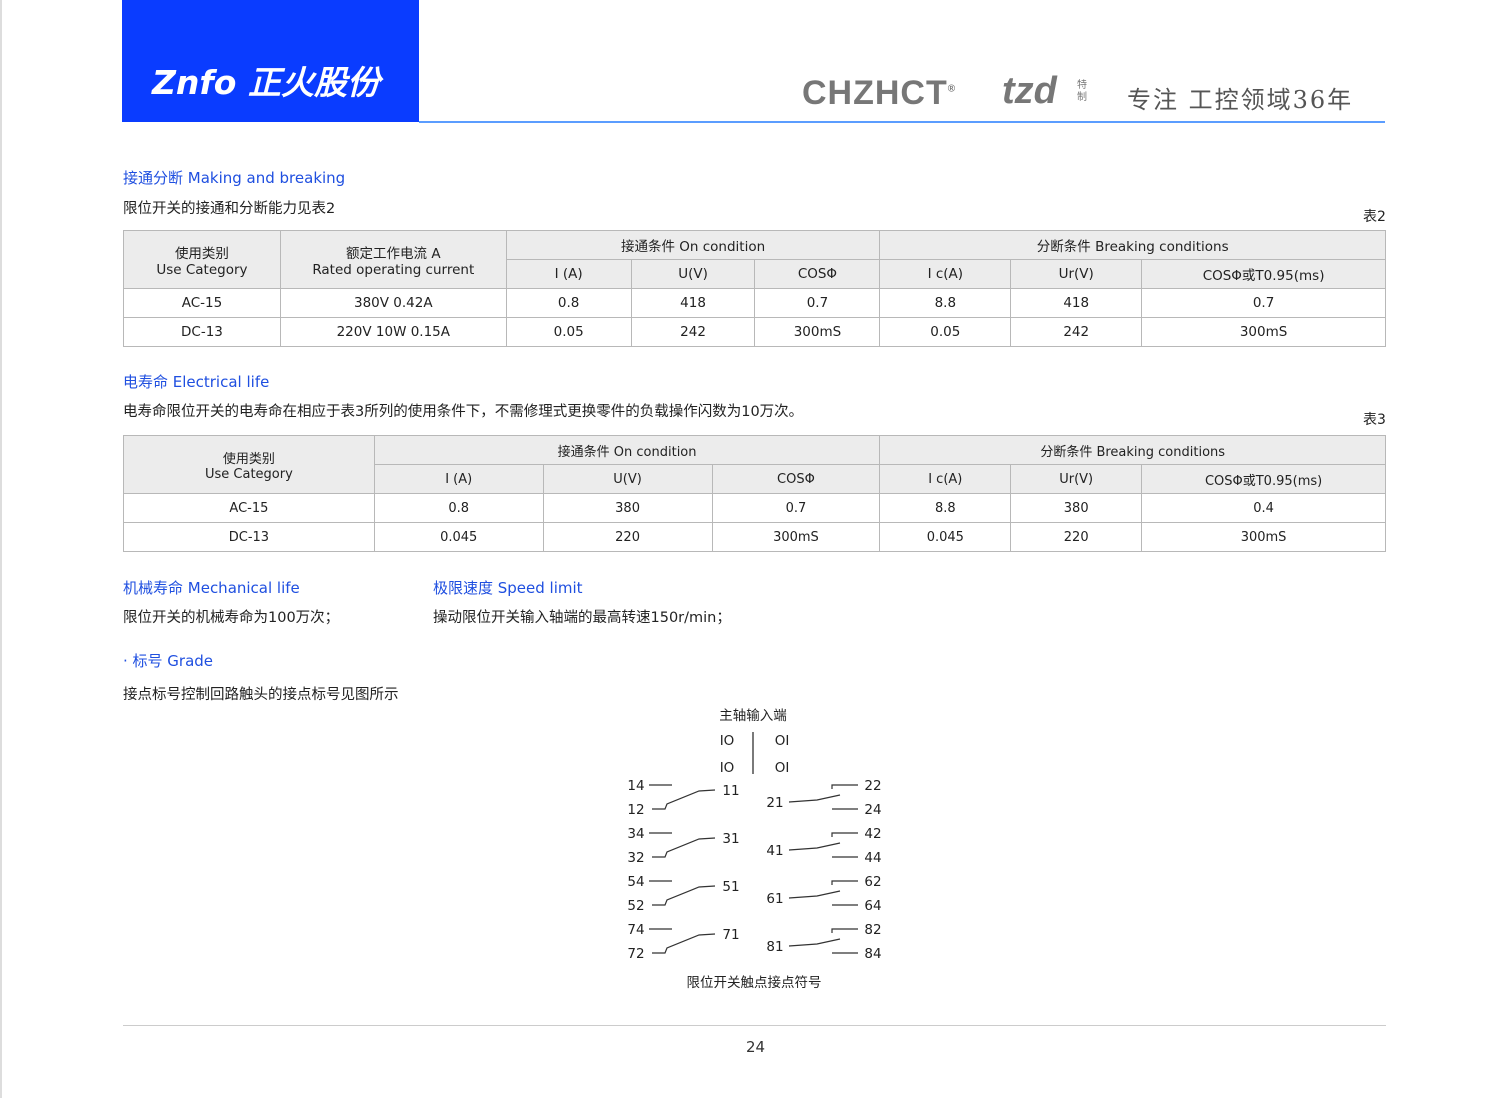 Image resolution: width=1500 pixels, height=1098 pixels. What do you see at coordinates (1132, 245) in the screenshot?
I see `header-off: 分断条件 Breaking conditions` at bounding box center [1132, 245].